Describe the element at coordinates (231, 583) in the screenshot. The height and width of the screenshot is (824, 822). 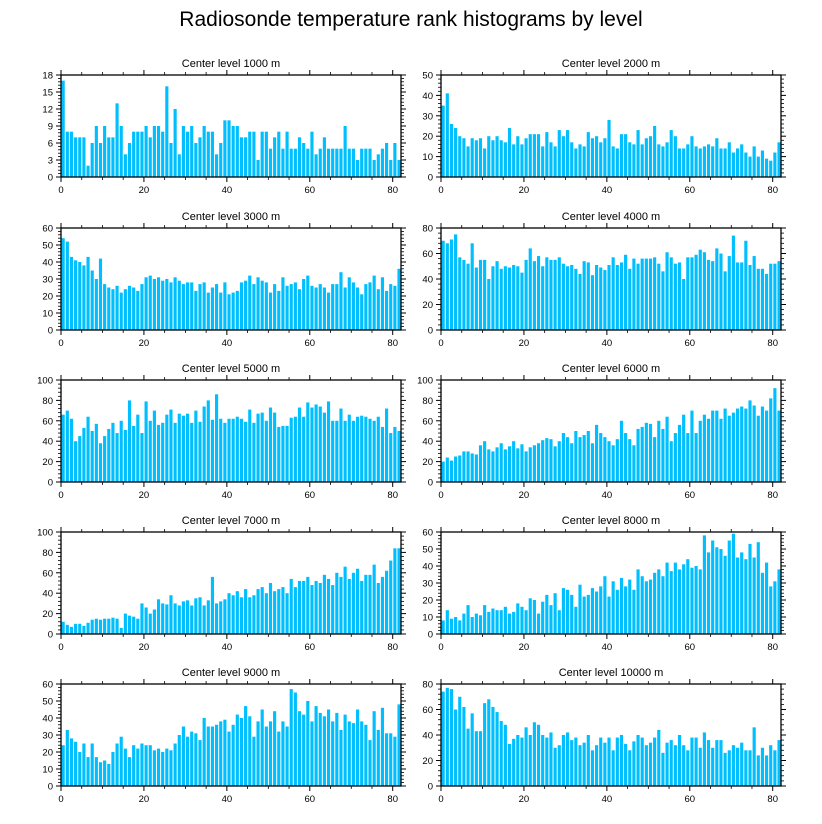
I see `plot-frame` at that location.